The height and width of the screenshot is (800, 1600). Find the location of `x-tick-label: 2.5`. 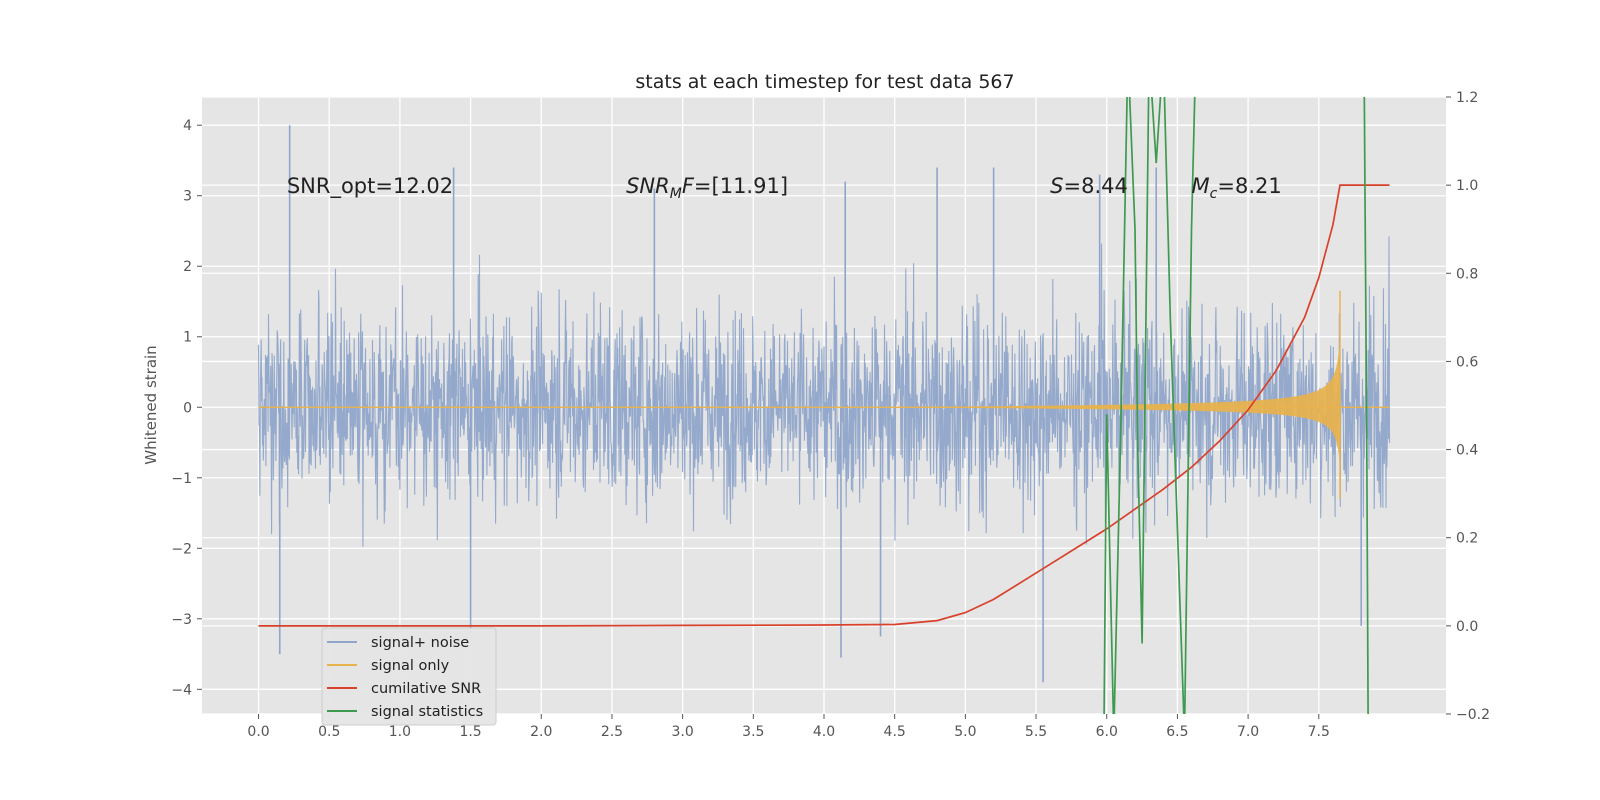

x-tick-label: 2.5 is located at coordinates (612, 732).